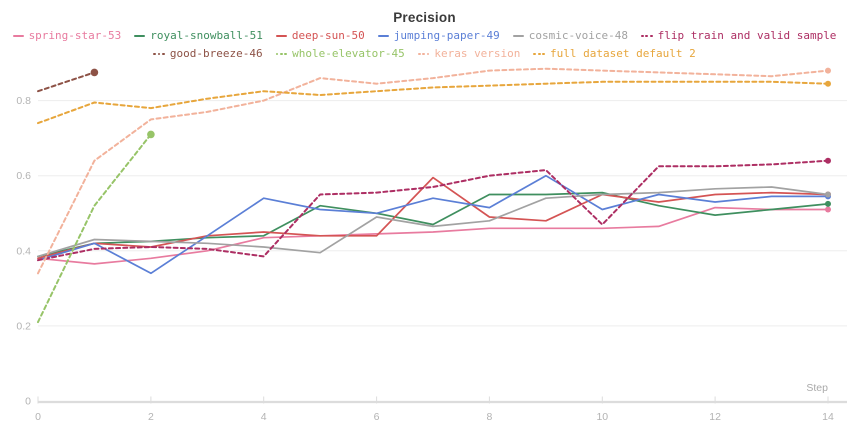 The height and width of the screenshot is (440, 849). Describe the element at coordinates (23, 101) in the screenshot. I see `svg-text: 0.8` at that location.